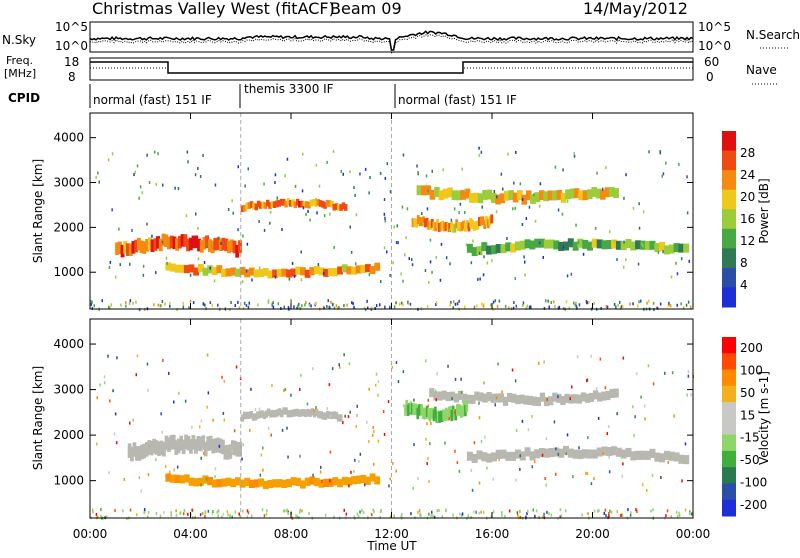 Image resolution: width=800 pixels, height=558 pixels. I want to click on cpid-label: CPID, so click(24, 98).